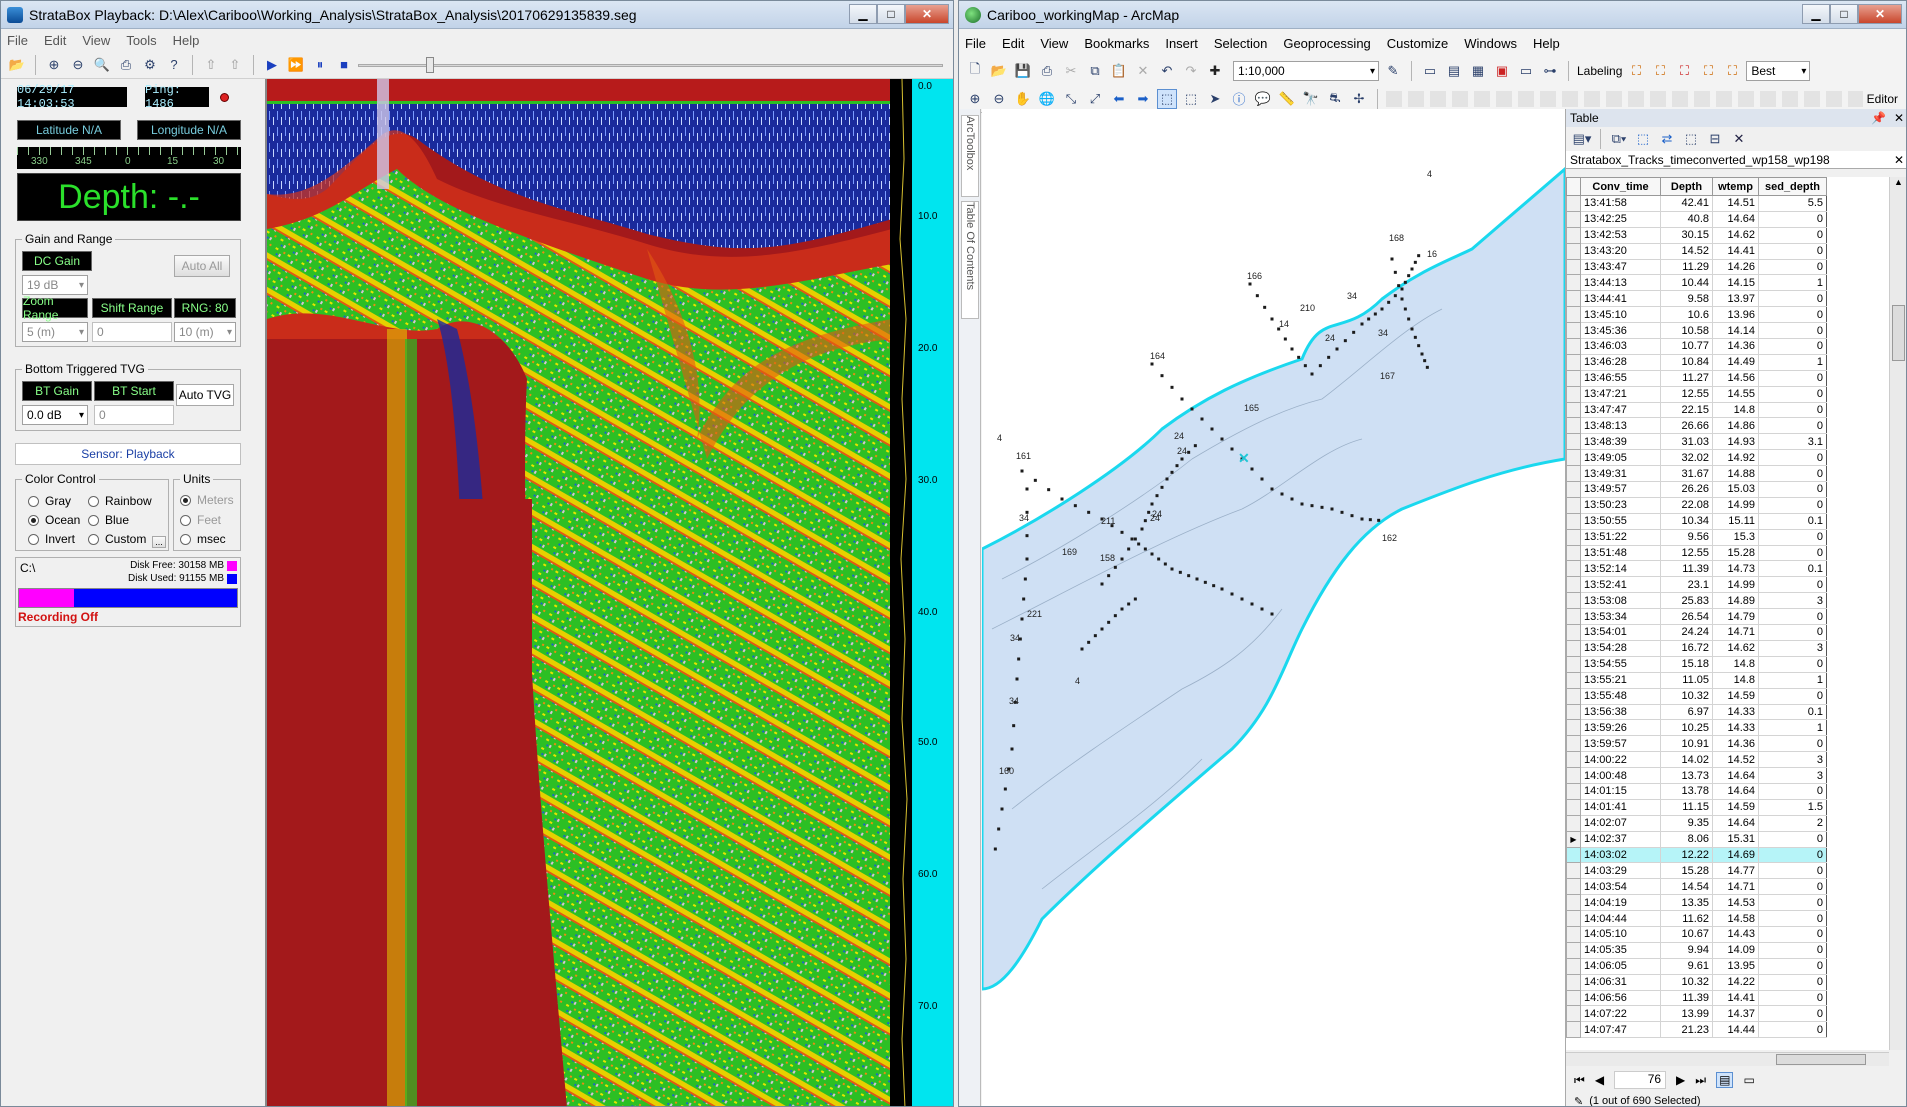 Image resolution: width=1907 pixels, height=1107 pixels. Describe the element at coordinates (1735, 903) in the screenshot. I see `cell-wtemp: 14.53` at that location.